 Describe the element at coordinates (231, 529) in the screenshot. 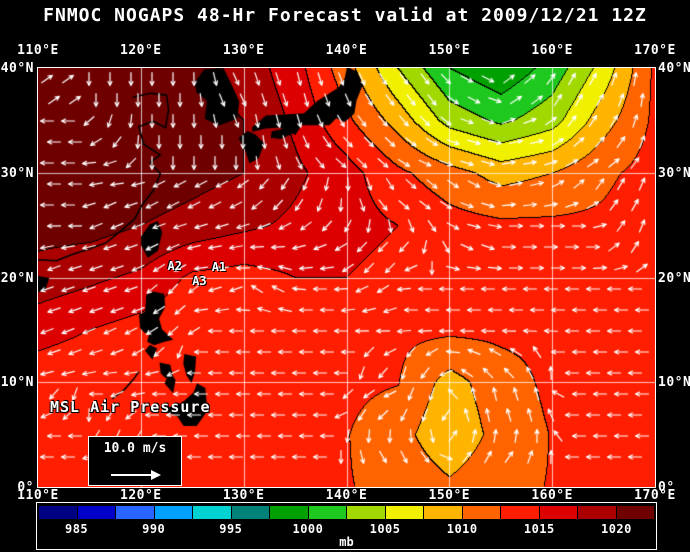

I see `colorbar-tick-label: 995` at that location.